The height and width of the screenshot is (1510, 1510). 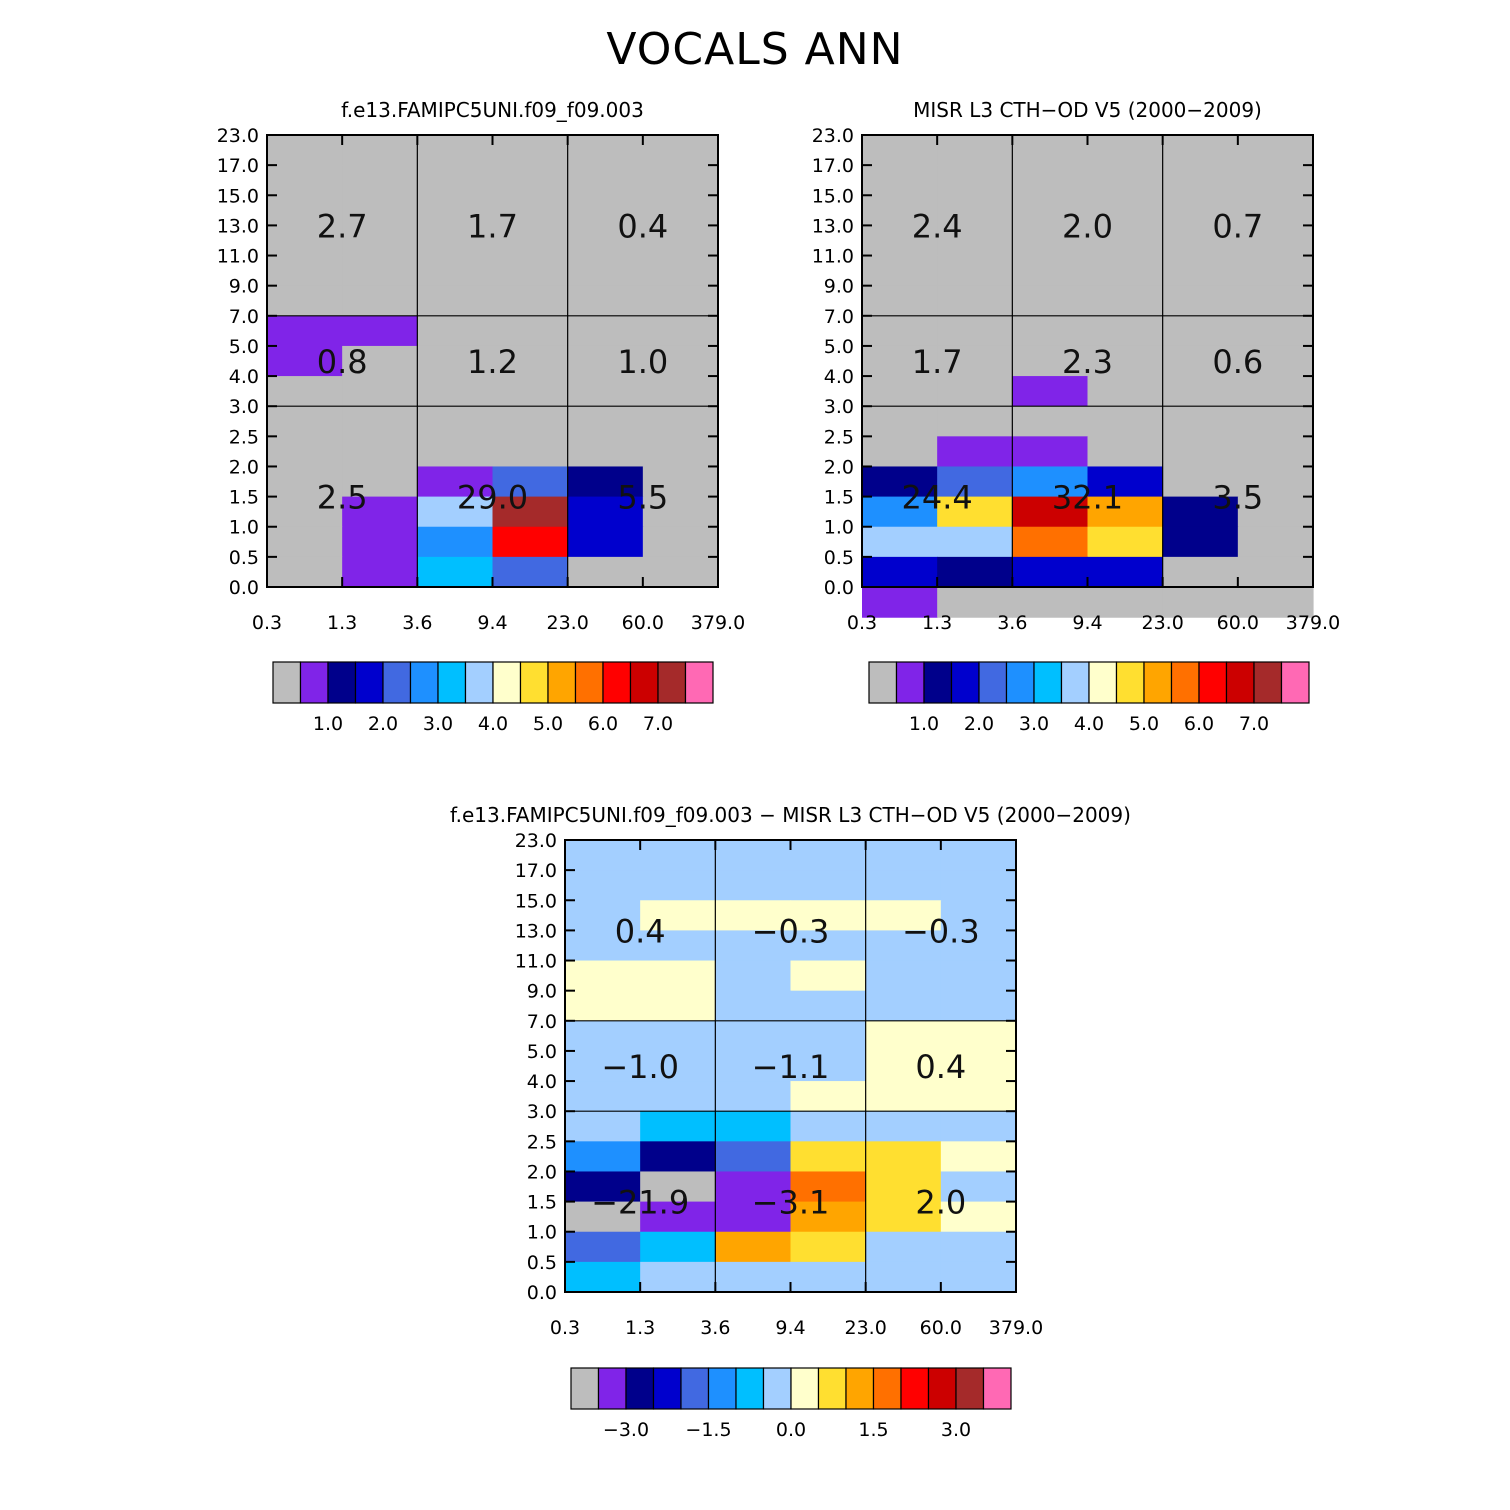 I want to click on colorbar-label: 5.0, so click(x=548, y=724).